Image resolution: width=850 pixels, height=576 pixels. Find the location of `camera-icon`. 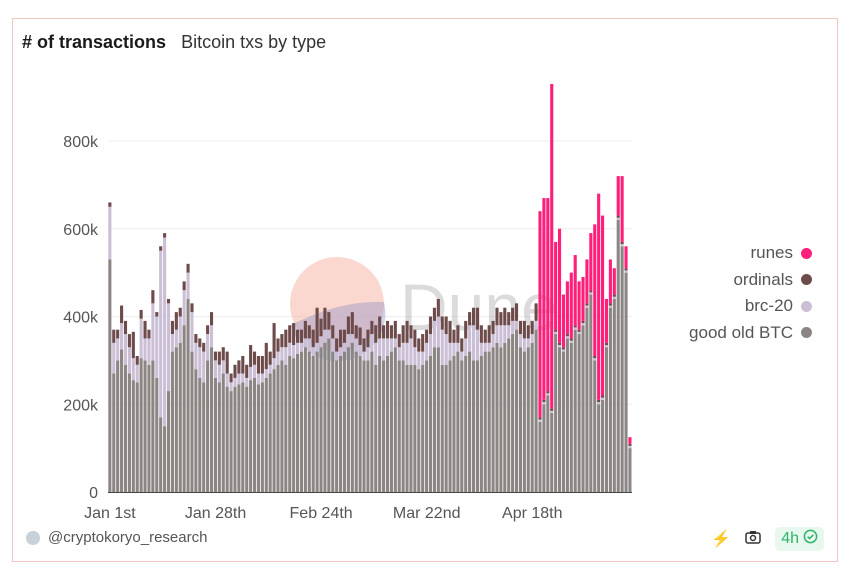

camera-icon is located at coordinates (753, 539).